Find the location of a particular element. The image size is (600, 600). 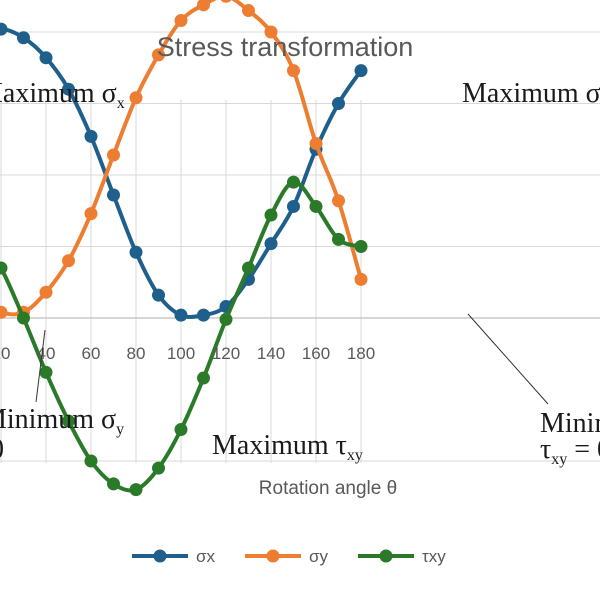

annotation-label: τxy = 0 is located at coordinates (570, 451).